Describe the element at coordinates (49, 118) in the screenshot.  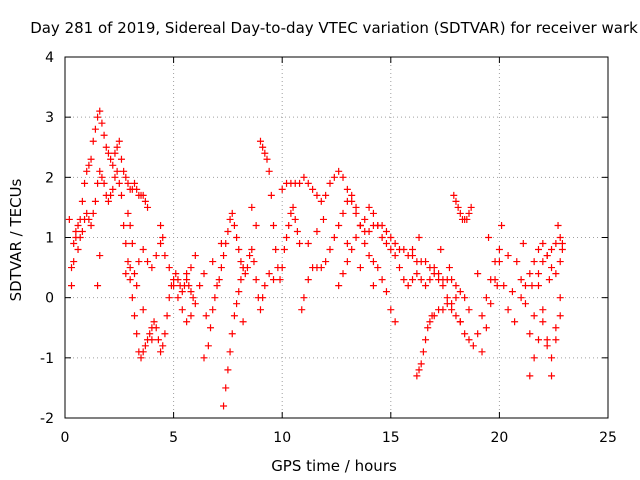
I see `y-tick-label: 3` at that location.